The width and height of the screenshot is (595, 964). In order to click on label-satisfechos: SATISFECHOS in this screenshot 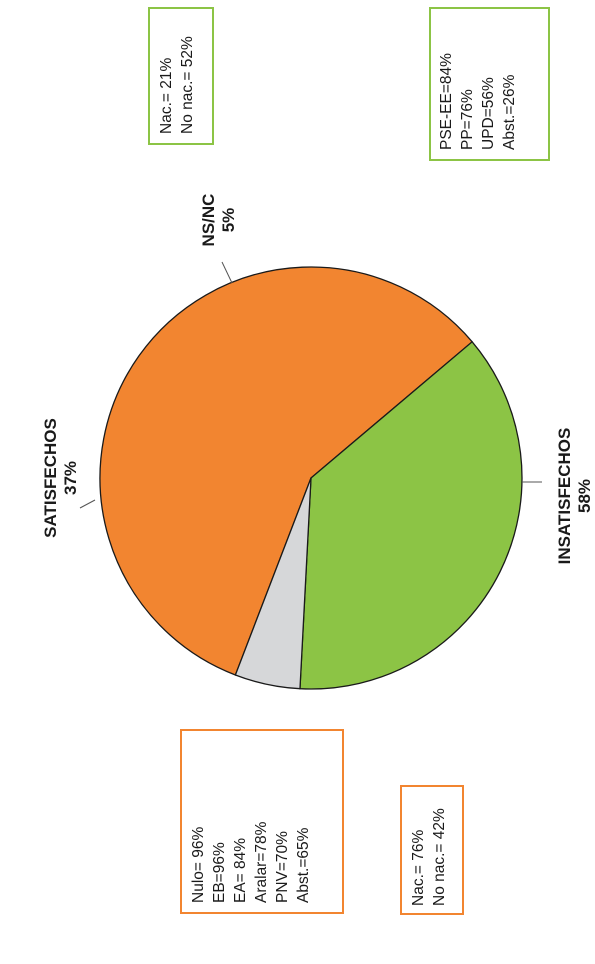, I will do `click(50, 478)`.